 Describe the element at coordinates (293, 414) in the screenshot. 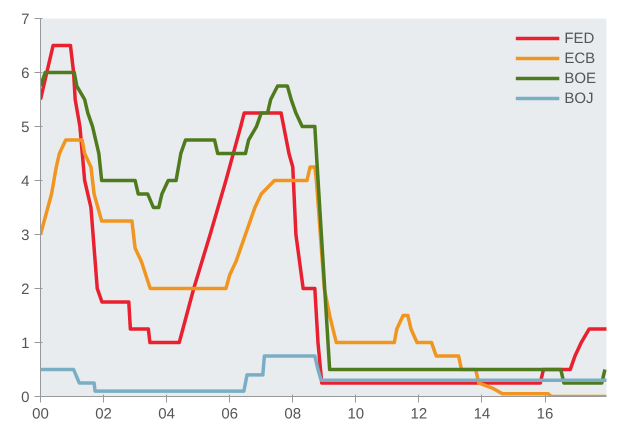

I see `x-tick-label: 08` at that location.